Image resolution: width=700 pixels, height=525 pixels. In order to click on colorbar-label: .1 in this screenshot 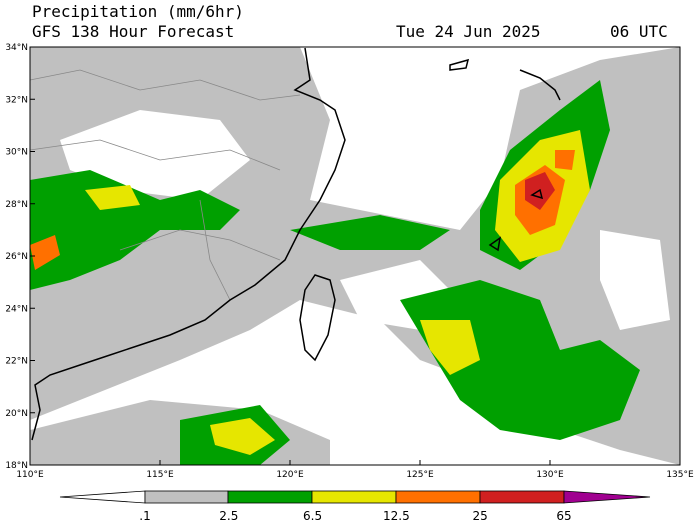, I will do `click(144, 516)`.